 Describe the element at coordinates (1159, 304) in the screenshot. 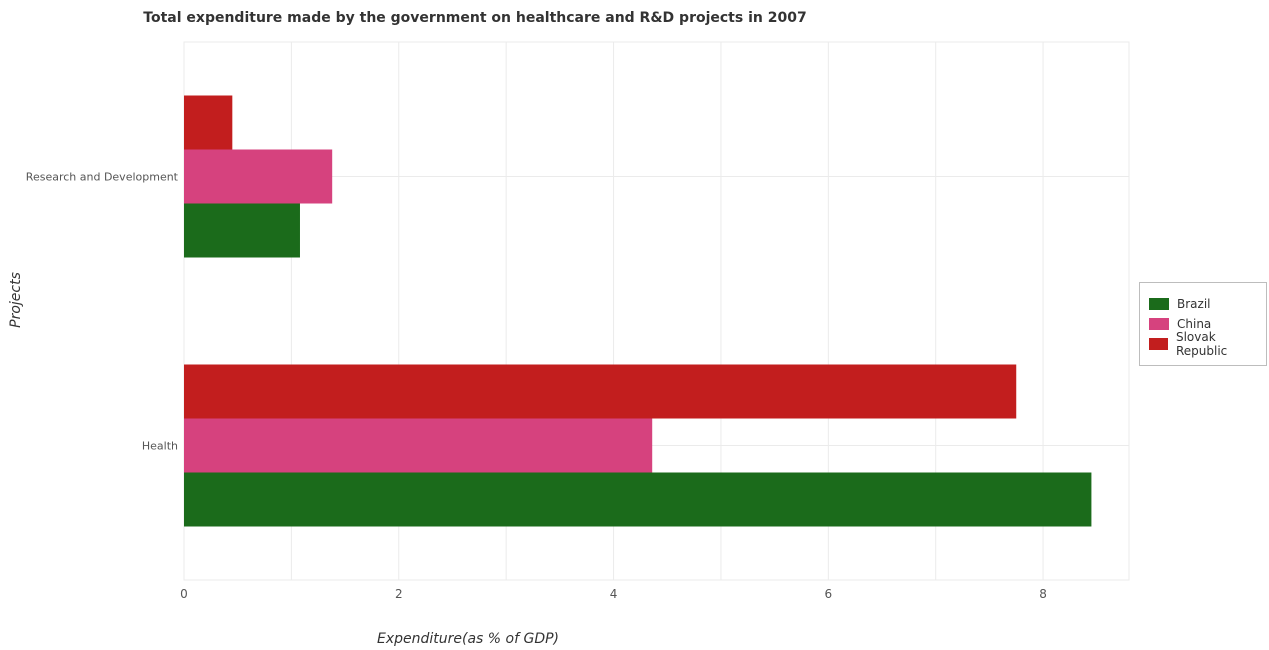

I see `legend-swatch-brazil` at that location.